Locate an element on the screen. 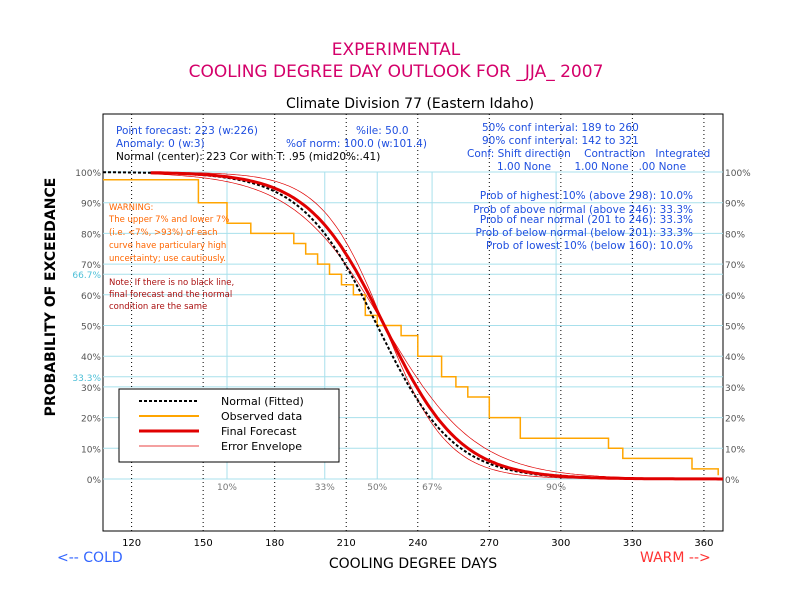 This screenshot has width=792, height=612. y-tick-right-80: 80% is located at coordinates (735, 235).